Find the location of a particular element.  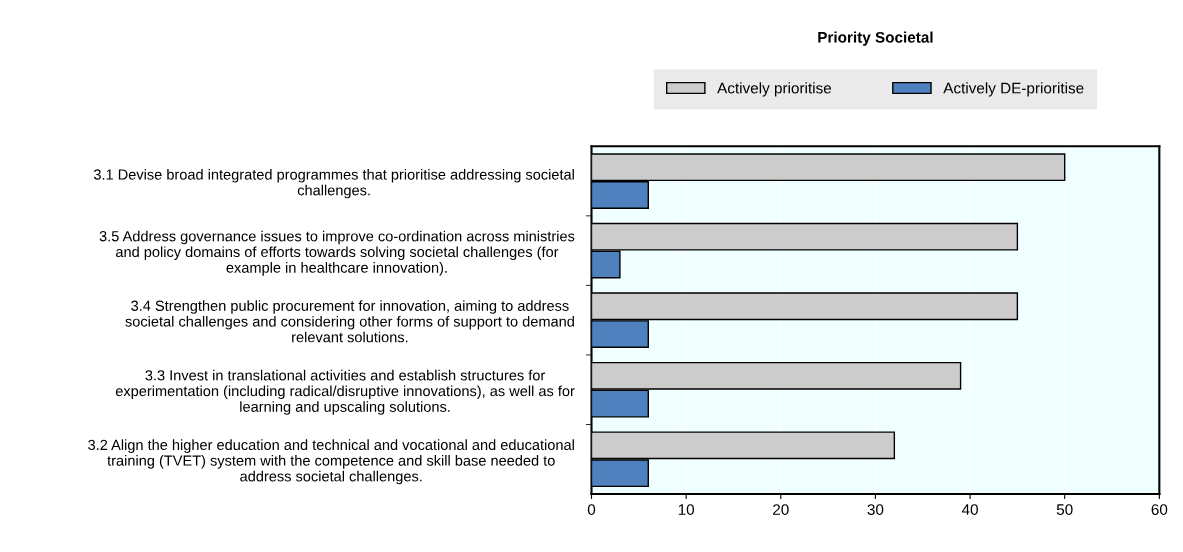

y-tick-label: 3.2 Align the higher education and technical and vocational and educational training (TVET) system with the competence and skill base needed to address societal challenges. is located at coordinates (331, 462).